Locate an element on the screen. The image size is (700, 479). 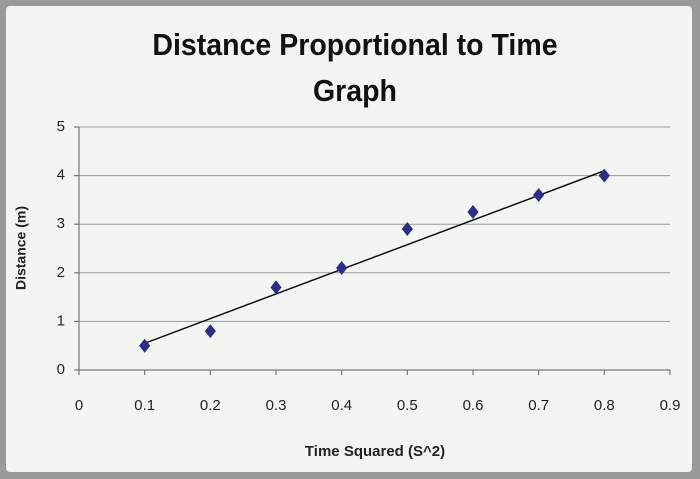
chart-title: Distance Proportional to Time Graph is located at coordinates (355, 67).